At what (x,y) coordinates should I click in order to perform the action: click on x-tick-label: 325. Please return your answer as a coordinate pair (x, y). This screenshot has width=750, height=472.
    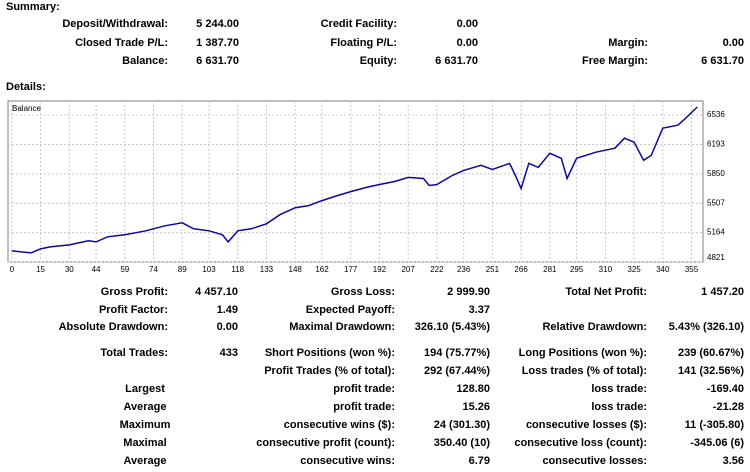
    Looking at the image, I should click on (634, 269).